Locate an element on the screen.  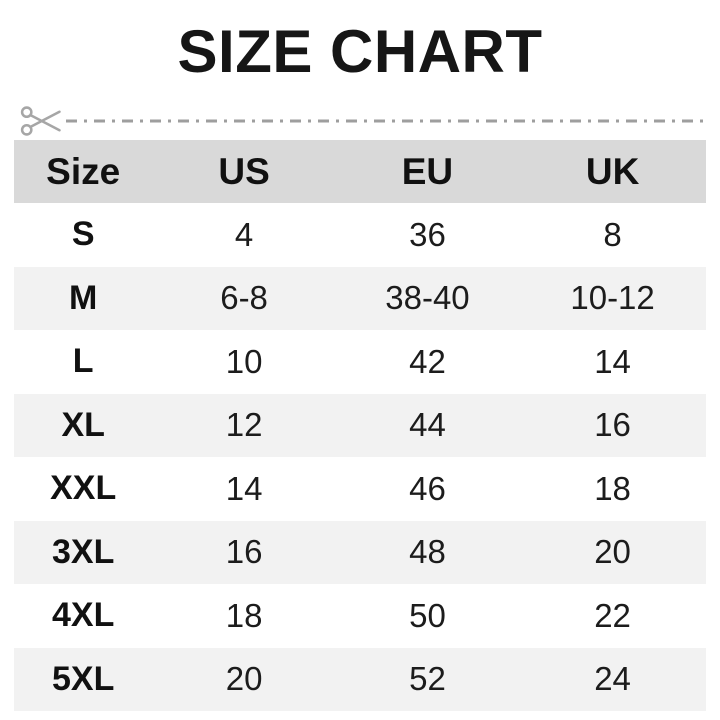
us-cell: 14 is located at coordinates (244, 488).